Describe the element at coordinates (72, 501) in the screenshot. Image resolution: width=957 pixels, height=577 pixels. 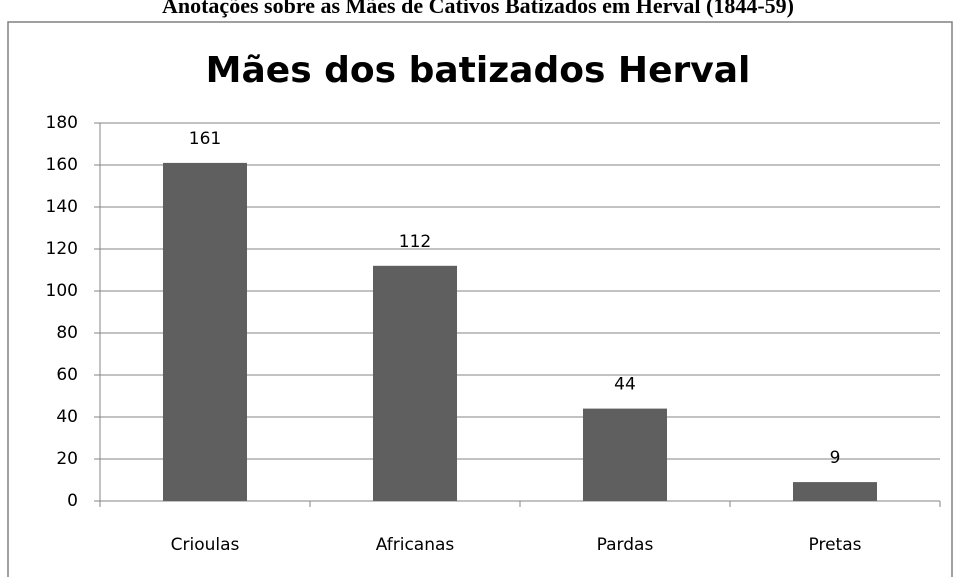
I see `y-tick-label: 0` at that location.